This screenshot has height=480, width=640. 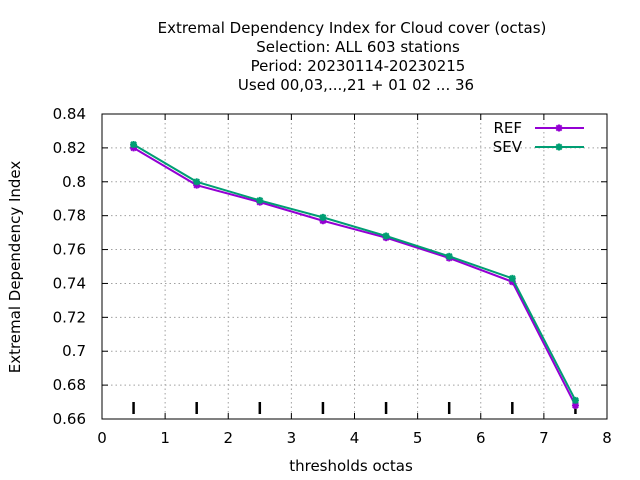 I want to click on y-tick-label: 0.84, so click(x=69, y=114).